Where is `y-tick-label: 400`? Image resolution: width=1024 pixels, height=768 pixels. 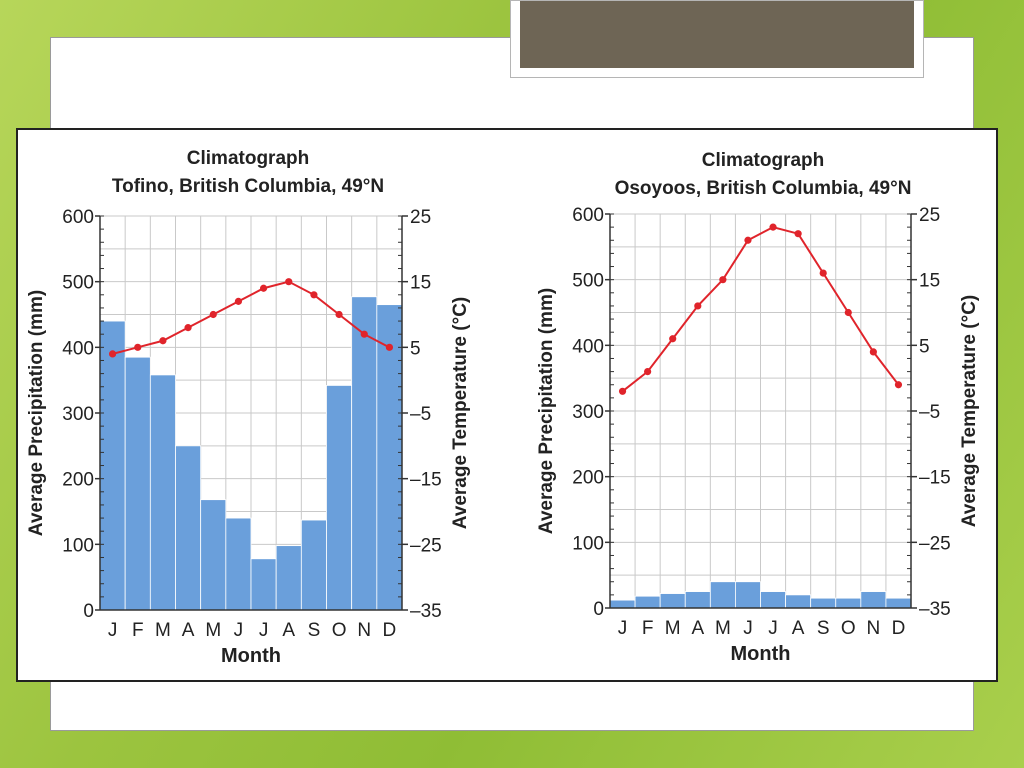 y-tick-label: 400 is located at coordinates (78, 348).